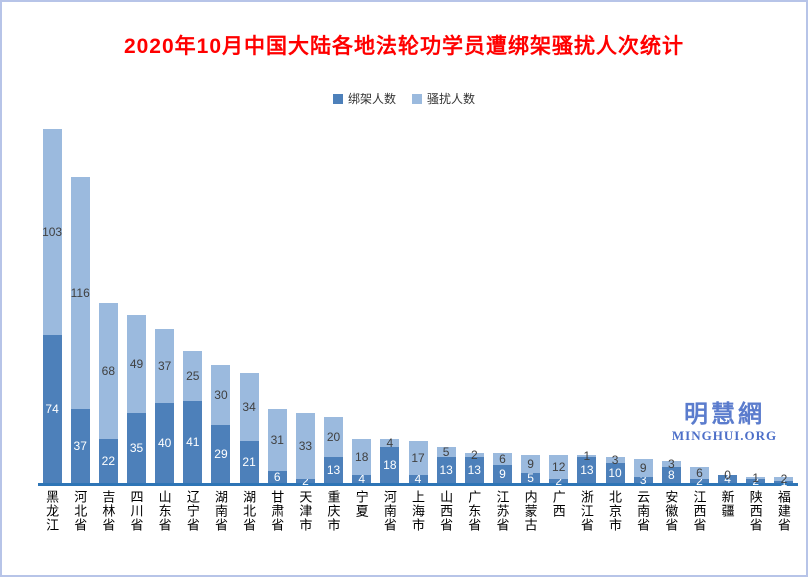 The height and width of the screenshot is (577, 808). Describe the element at coordinates (502, 511) in the screenshot. I see `x-axis-label: 江苏省` at that location.